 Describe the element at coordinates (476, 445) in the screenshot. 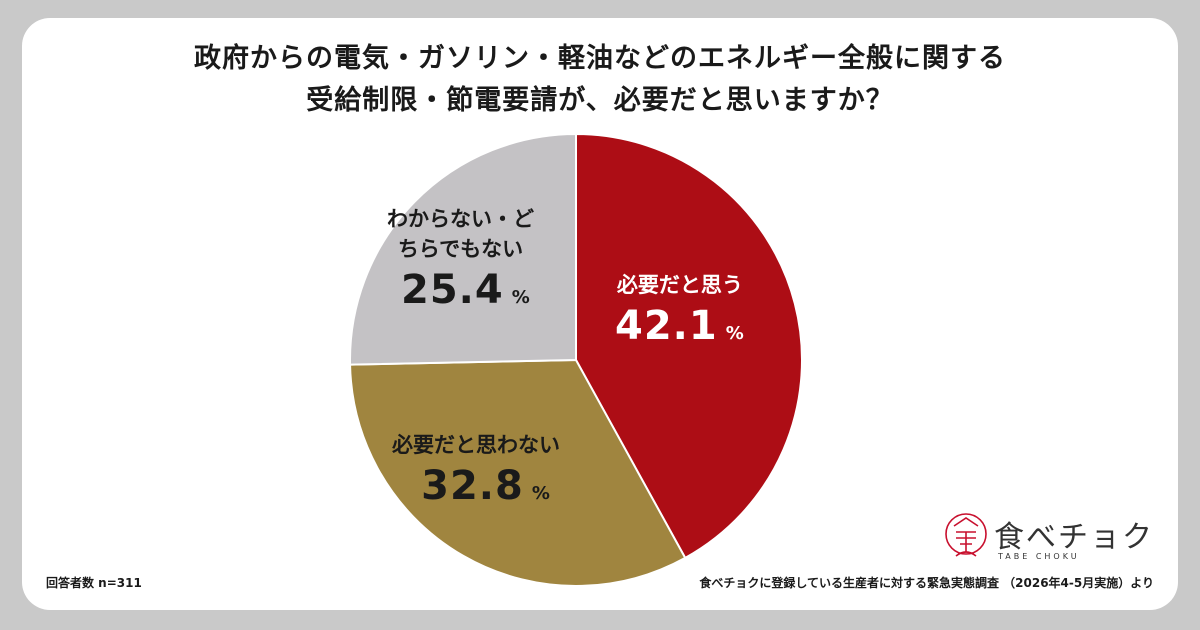

I see `slice-name-disagree: 必要だと思わない` at that location.